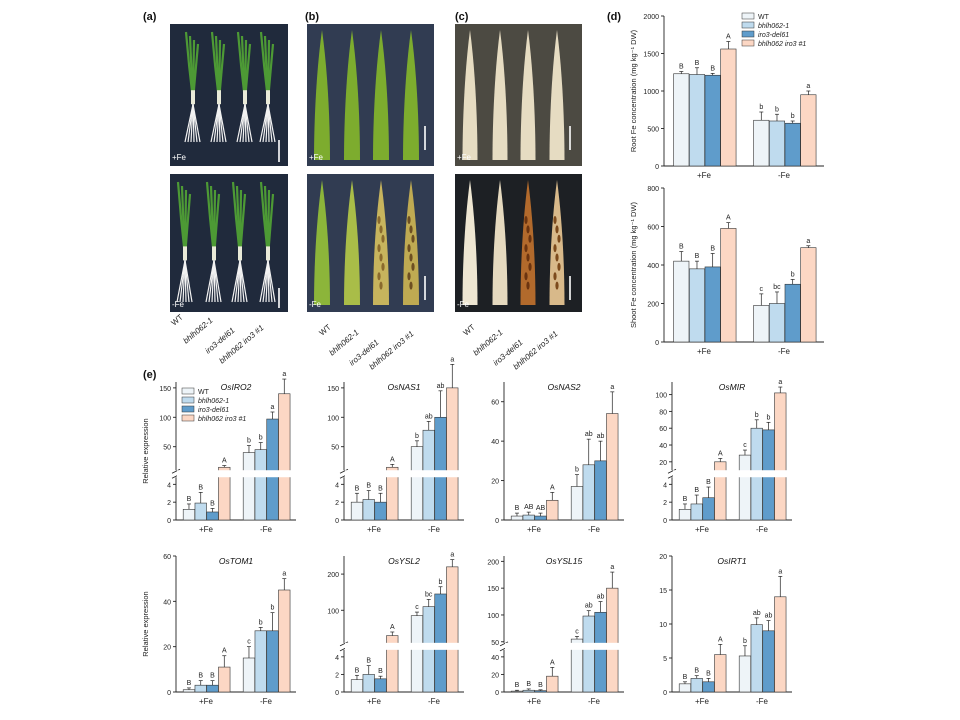  What do you see at coordinates (745, 445) in the screenshot?
I see `significance-letter: c` at bounding box center [745, 445].